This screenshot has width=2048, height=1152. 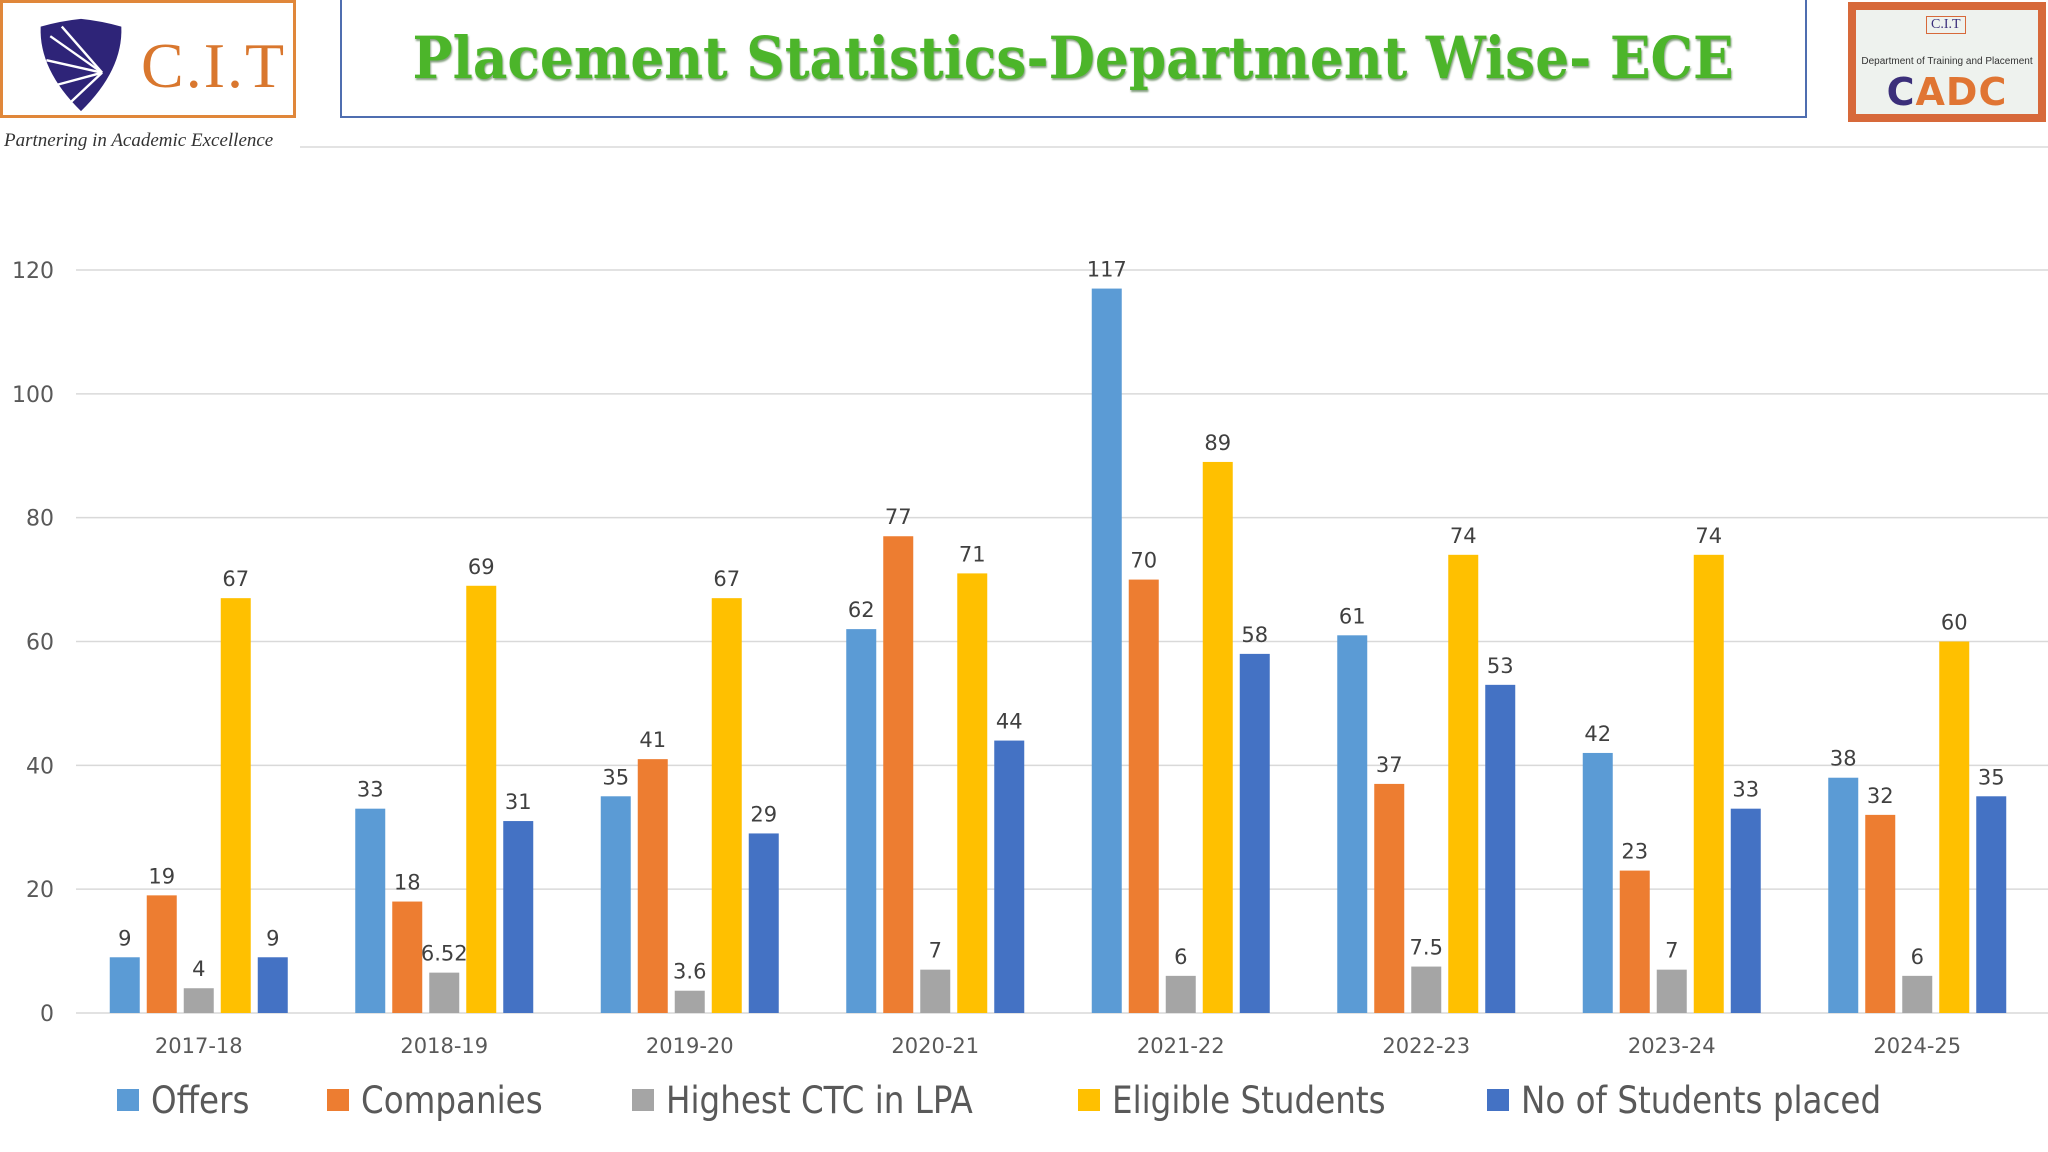 I want to click on data-label: 3.6, so click(x=689, y=972).